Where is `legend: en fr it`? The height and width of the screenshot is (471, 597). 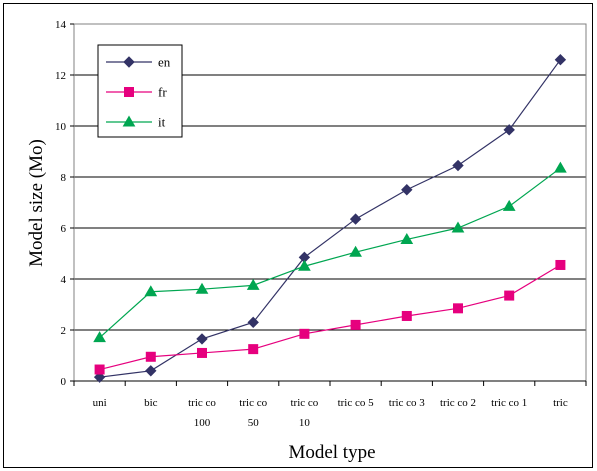
legend: en fr it is located at coordinates (140, 91).